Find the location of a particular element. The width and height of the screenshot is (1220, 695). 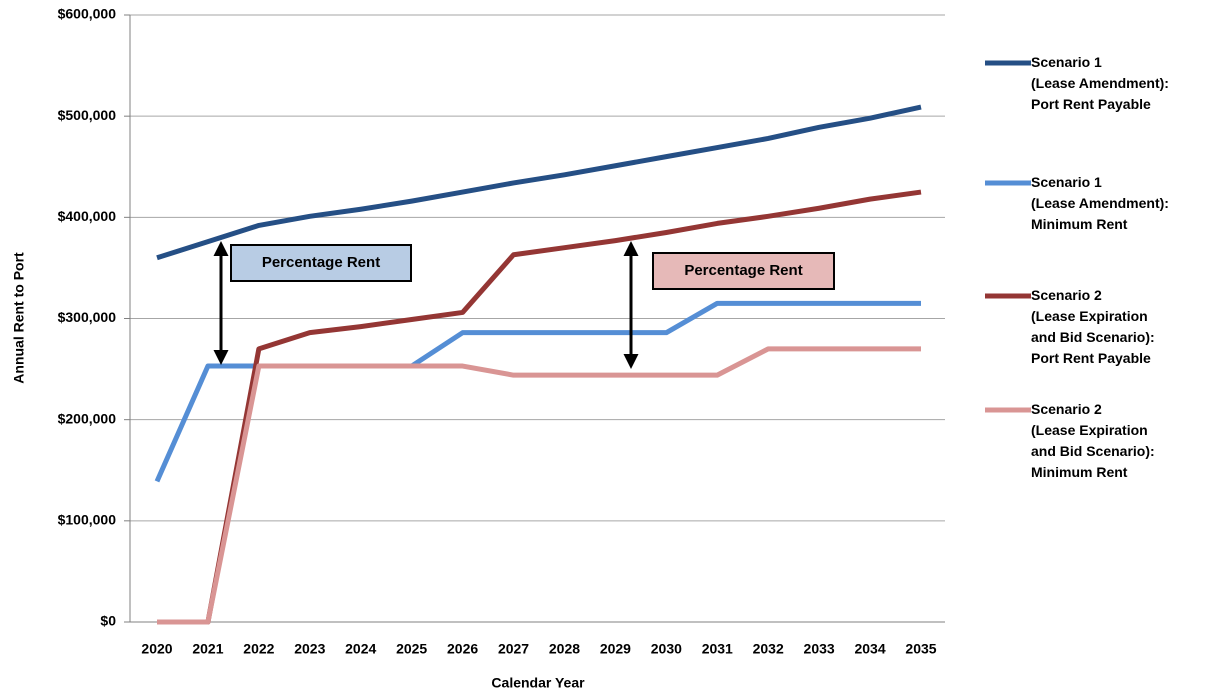

x-tick-label: 2030 is located at coordinates (666, 649).